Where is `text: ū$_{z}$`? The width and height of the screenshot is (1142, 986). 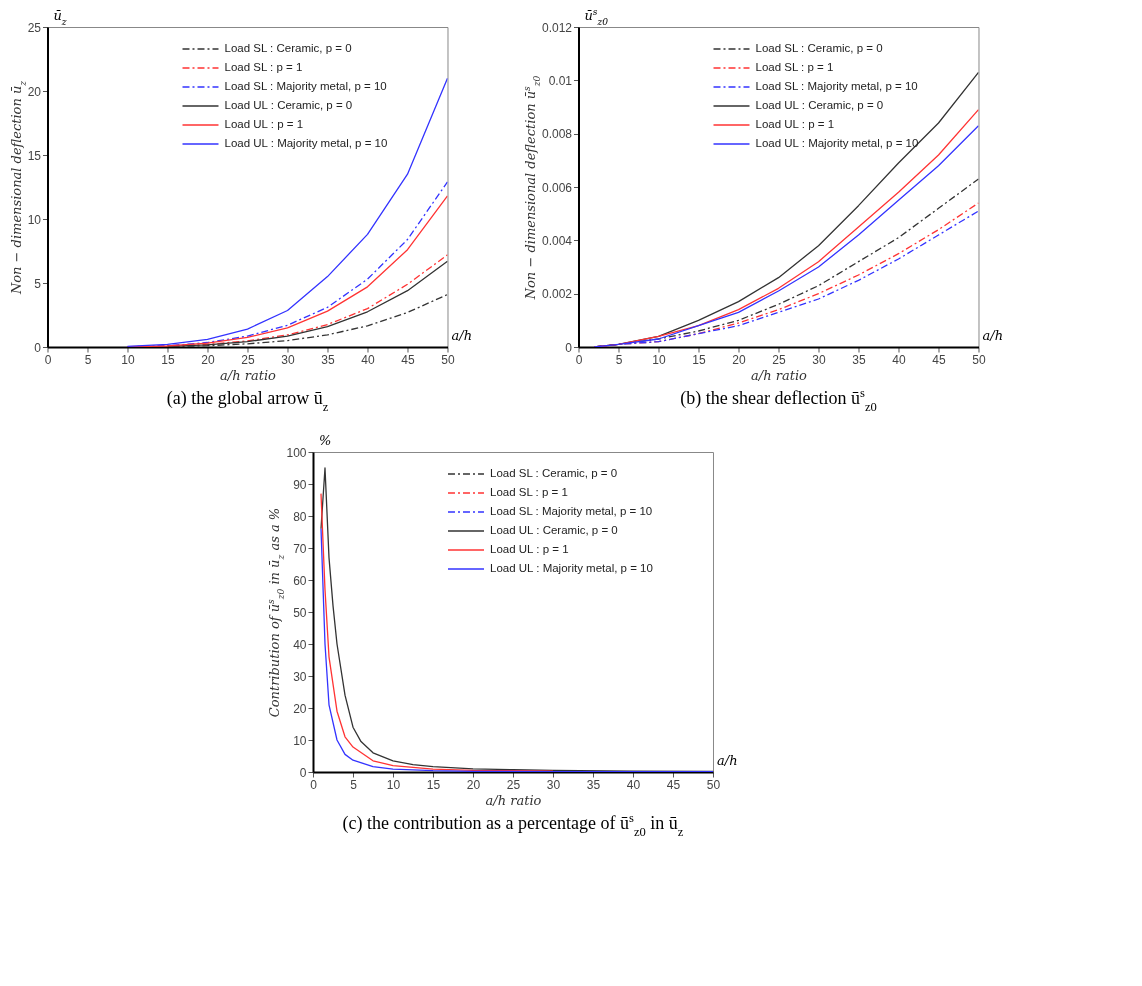
text: ū$_{z}$ is located at coordinates (60, 17).